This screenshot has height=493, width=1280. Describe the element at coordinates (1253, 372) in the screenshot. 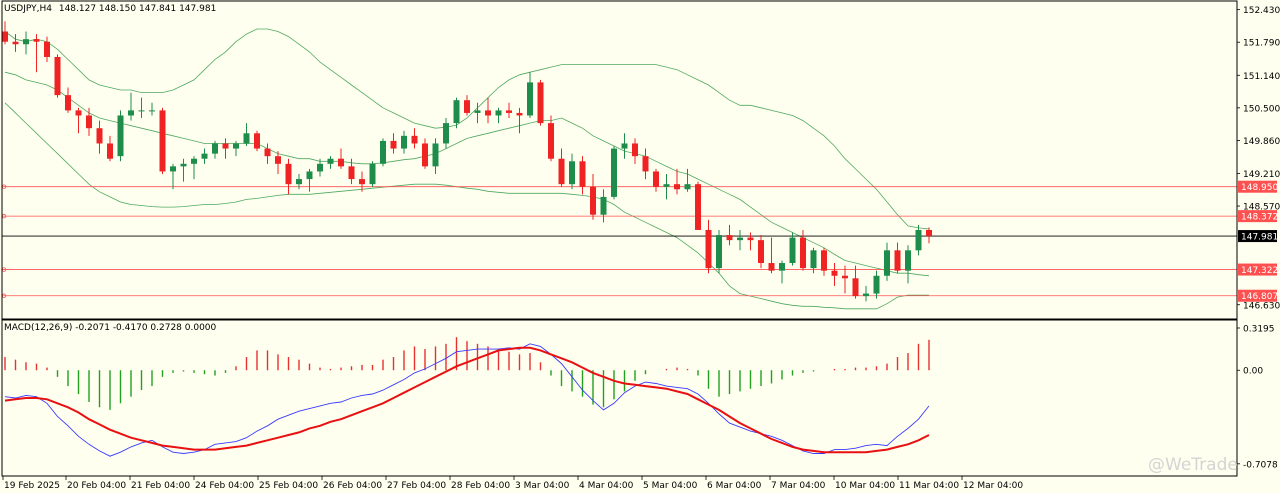

I see `macd-tick-label: 0.00` at that location.